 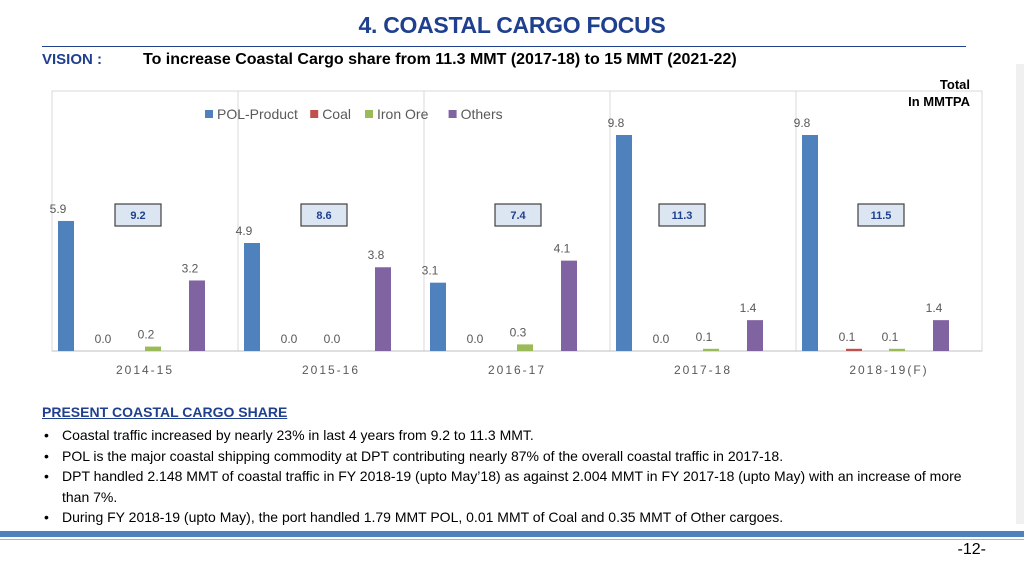 I want to click on x-tick-label: 2016-17, so click(x=517, y=370).